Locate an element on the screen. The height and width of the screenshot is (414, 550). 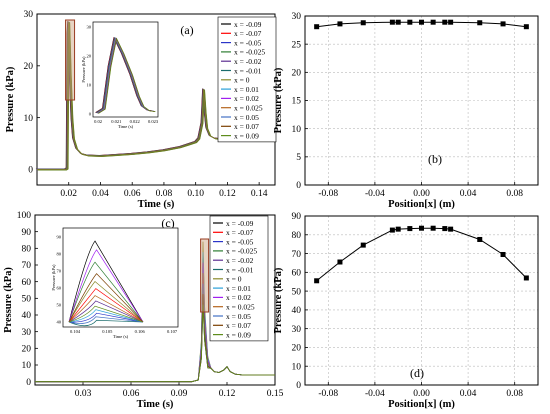
legend-label: x = -0.02 is located at coordinates (248, 61).